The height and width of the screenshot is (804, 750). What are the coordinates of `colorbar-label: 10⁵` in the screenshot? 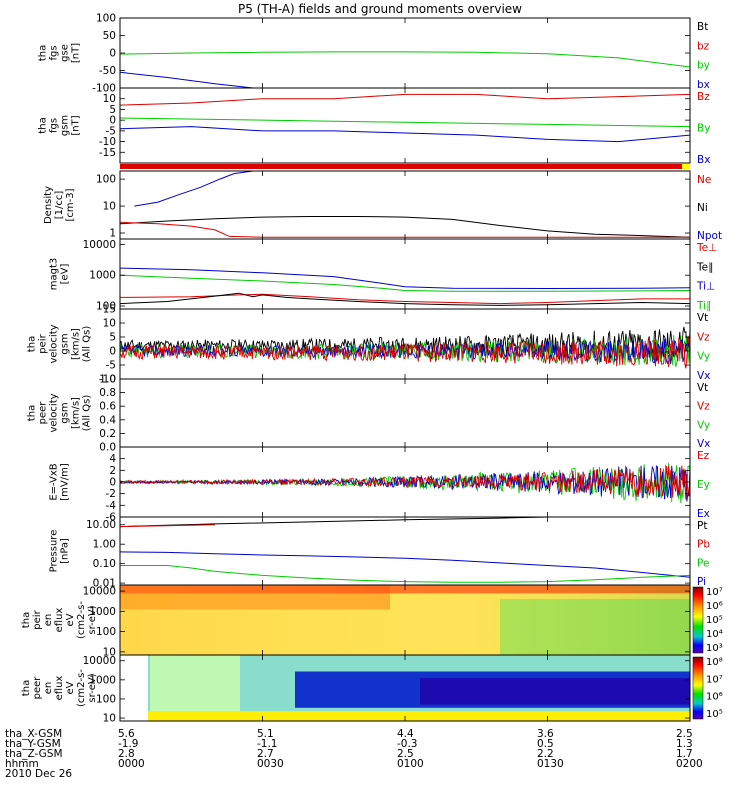 It's located at (714, 714).